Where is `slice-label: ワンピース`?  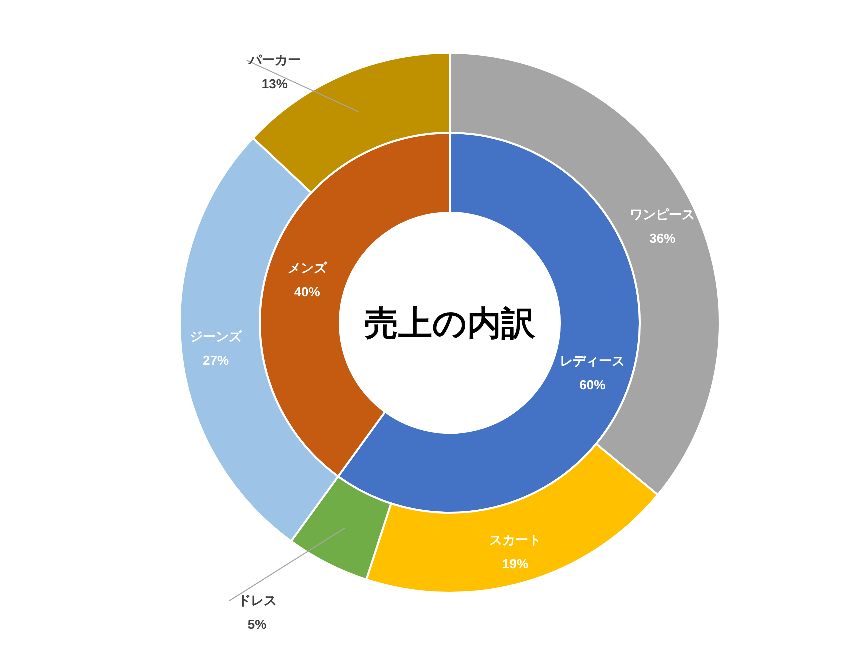 slice-label: ワンピース is located at coordinates (663, 214).